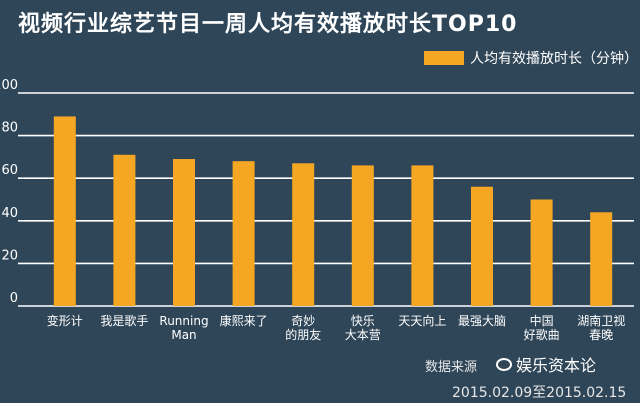 The image size is (640, 403). I want to click on watermark: 娱乐资本论, so click(546, 364).